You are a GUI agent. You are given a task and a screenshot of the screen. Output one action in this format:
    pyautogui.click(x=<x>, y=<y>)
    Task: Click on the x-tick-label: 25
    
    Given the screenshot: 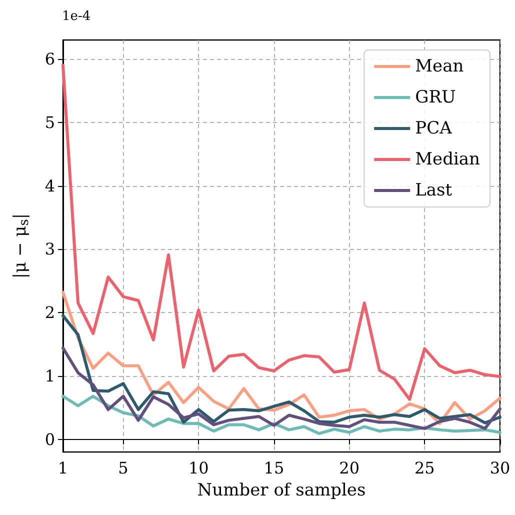 What is the action you would take?
    pyautogui.click(x=424, y=468)
    